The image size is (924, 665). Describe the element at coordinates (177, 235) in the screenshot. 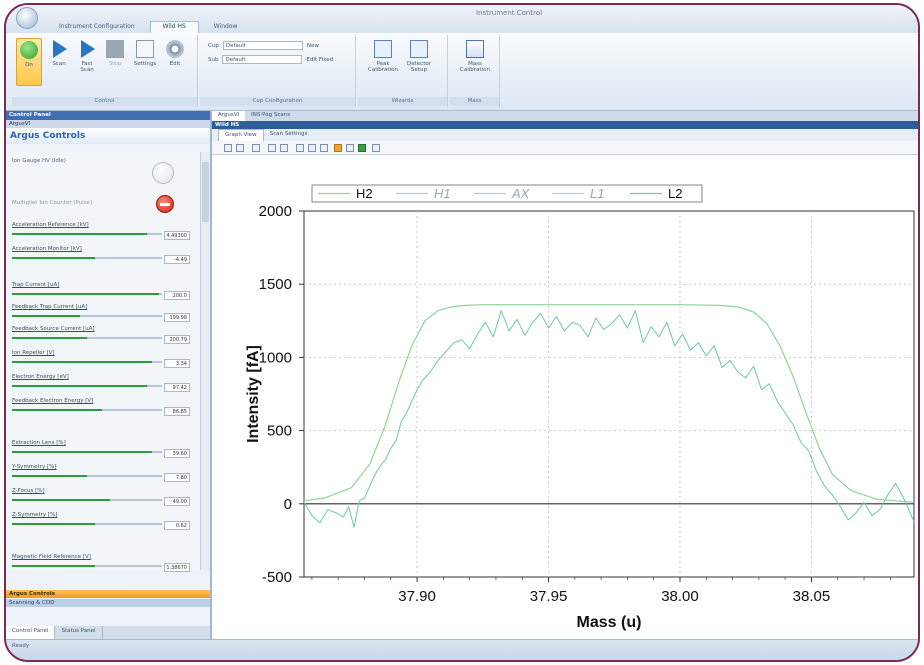

I see `slider-value-field: 4.49300` at that location.